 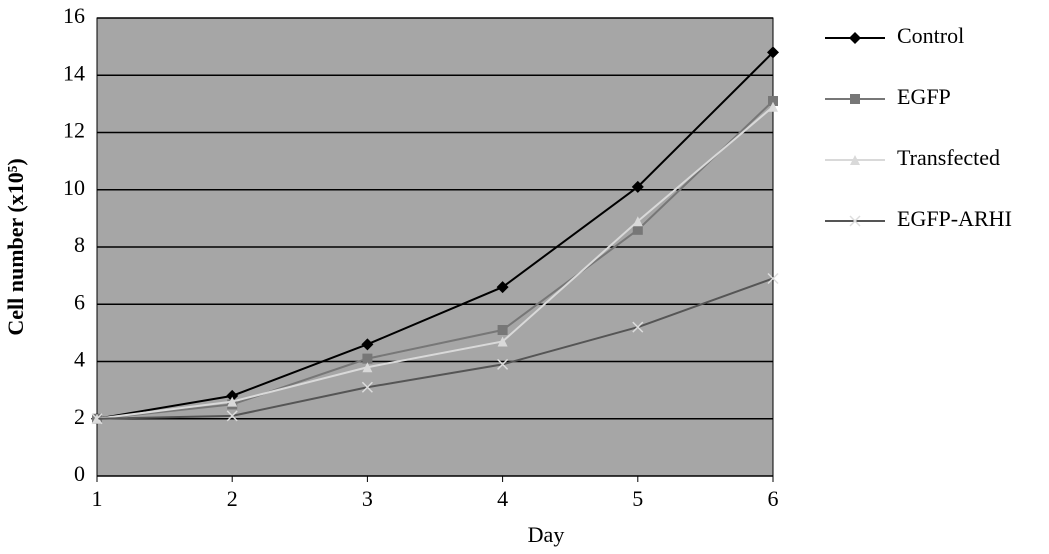 What do you see at coordinates (79, 301) in the screenshot?
I see `y-tick-label: 6` at bounding box center [79, 301].